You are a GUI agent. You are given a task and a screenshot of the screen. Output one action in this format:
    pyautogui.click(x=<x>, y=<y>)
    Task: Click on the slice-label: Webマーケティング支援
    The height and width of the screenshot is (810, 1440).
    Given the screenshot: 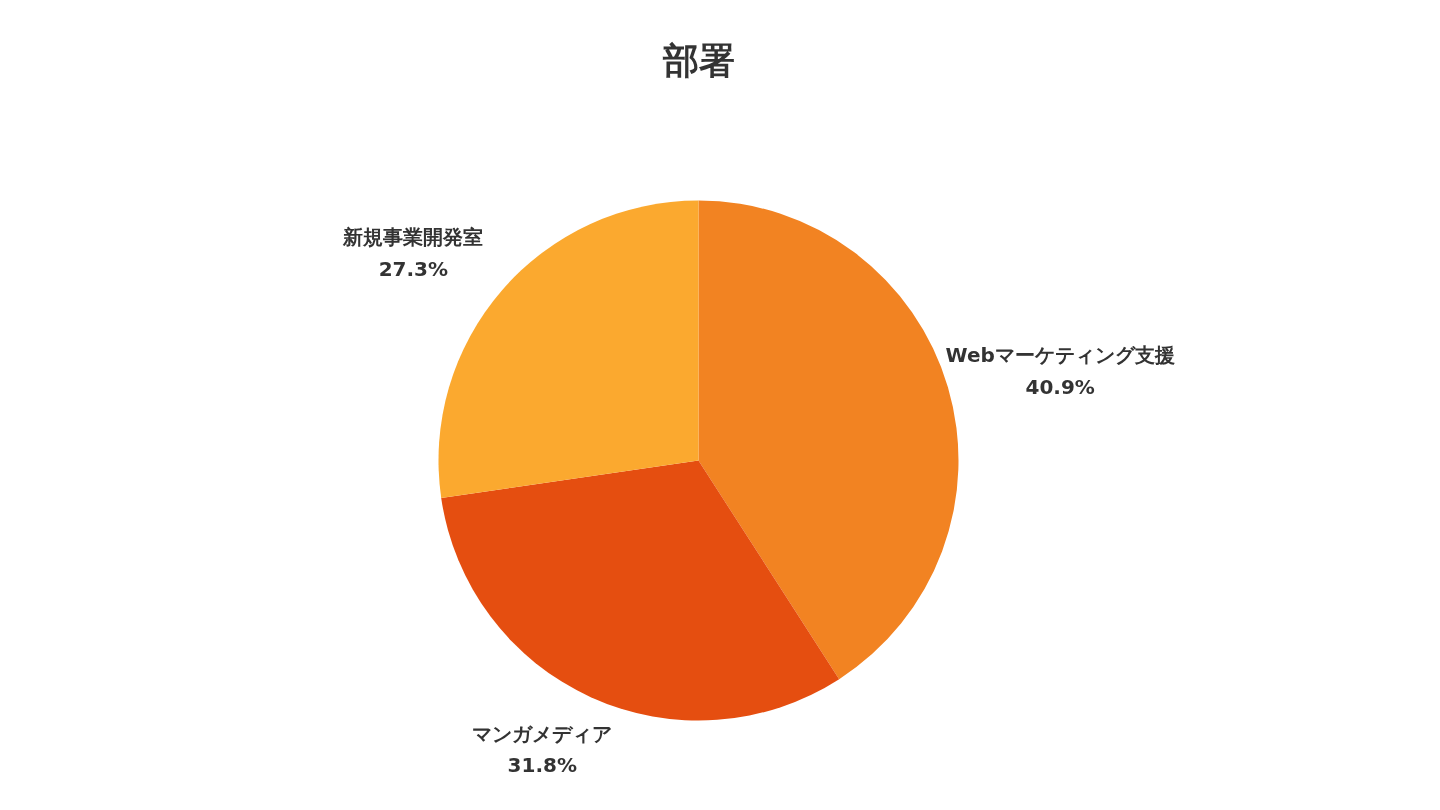 What is the action you would take?
    pyautogui.click(x=1060, y=355)
    